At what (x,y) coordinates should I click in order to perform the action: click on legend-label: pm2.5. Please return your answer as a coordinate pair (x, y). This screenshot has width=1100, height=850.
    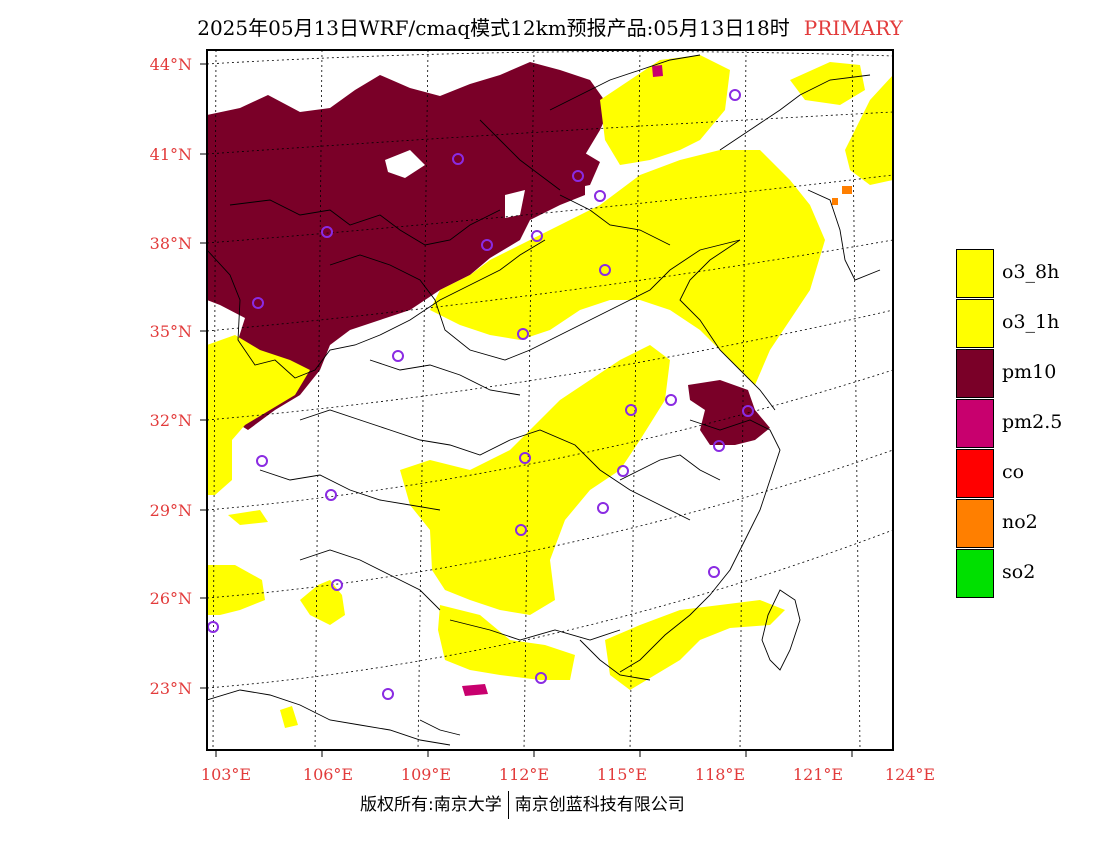
    Looking at the image, I should click on (1032, 422).